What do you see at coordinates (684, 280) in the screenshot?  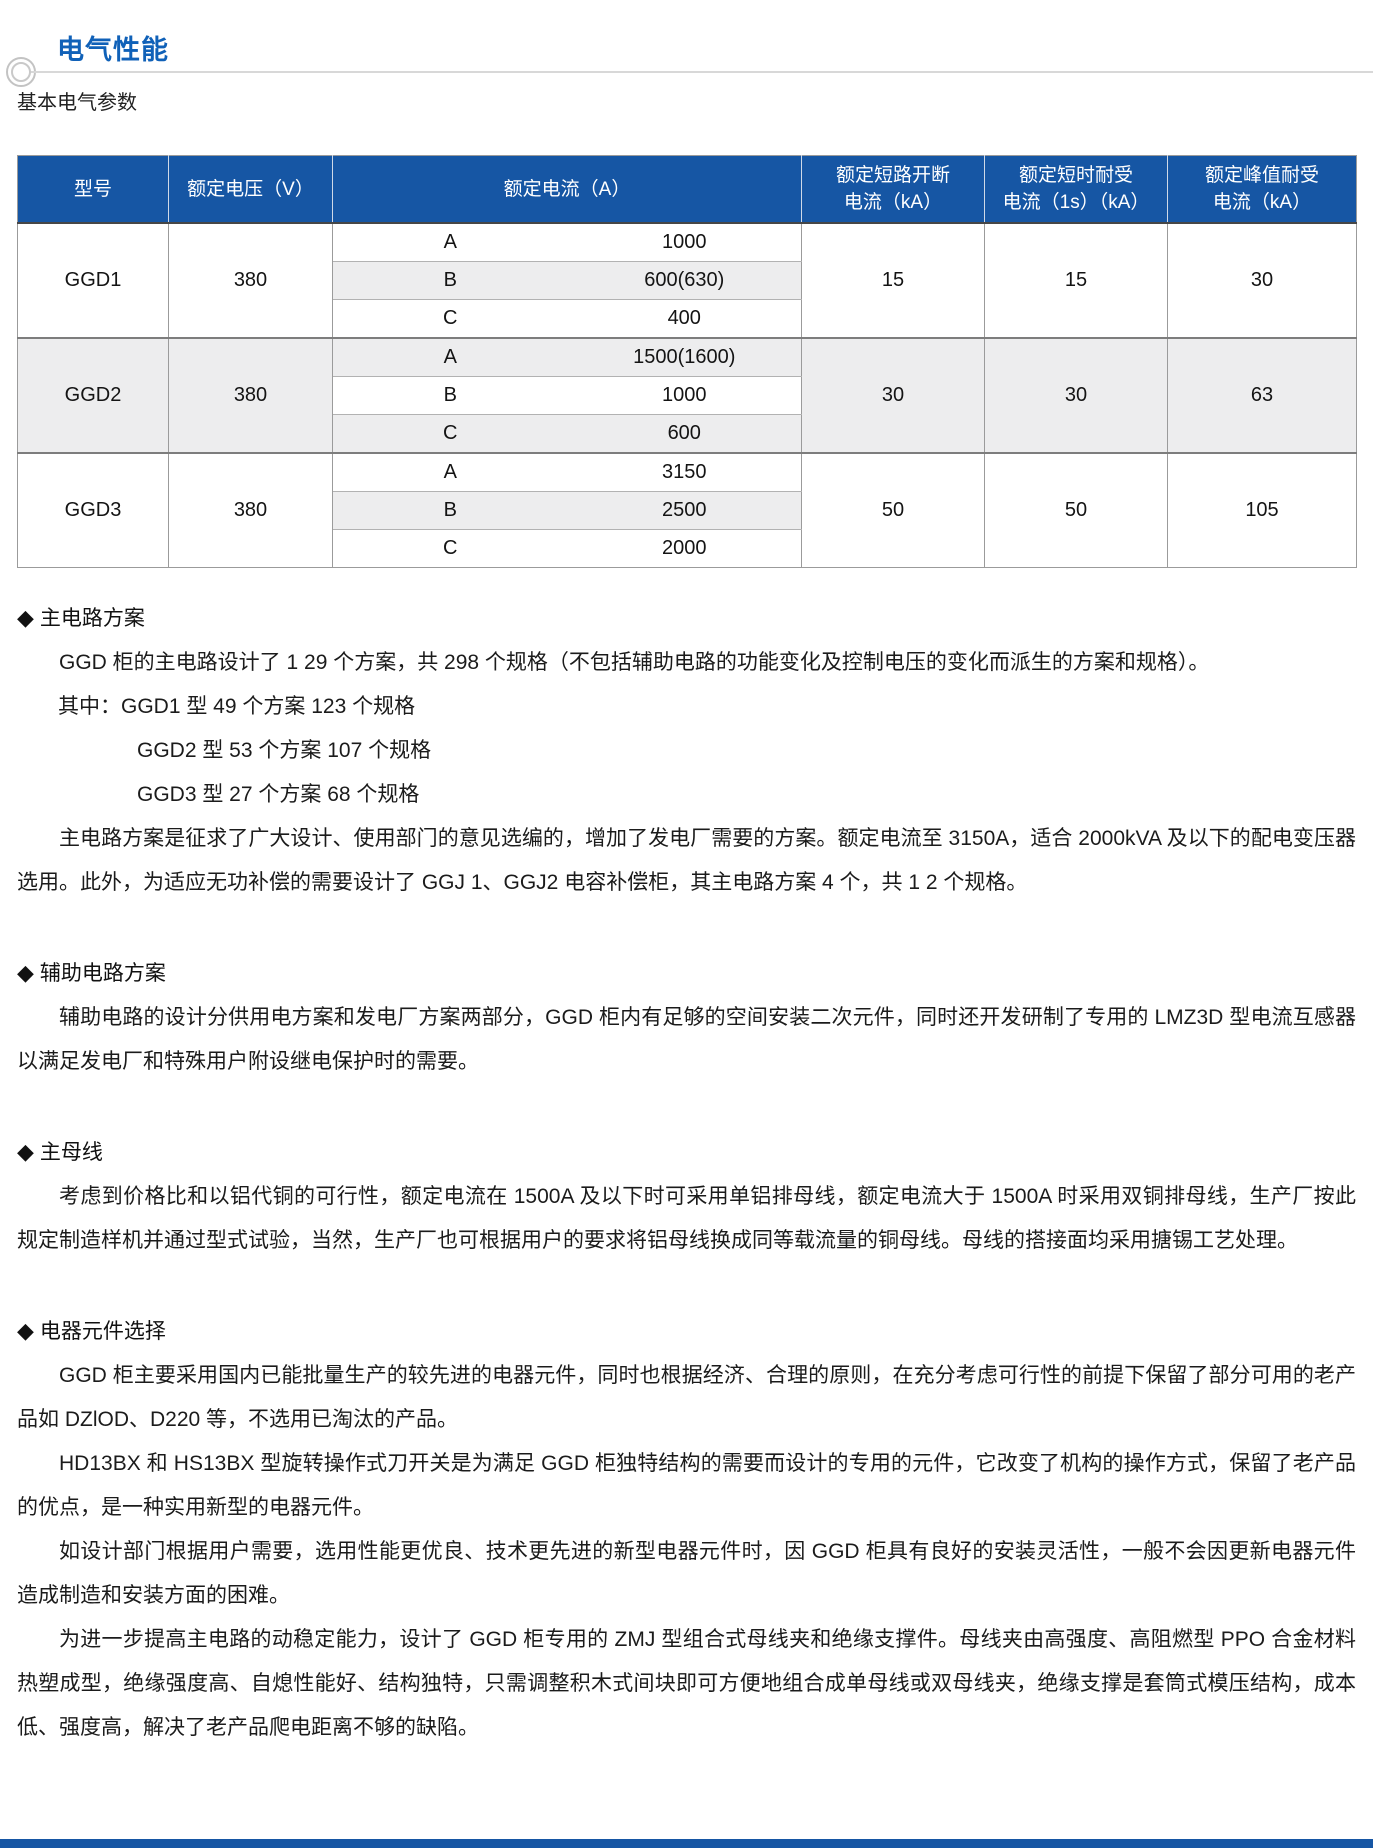 I see `current-value-cell: 600(630)` at bounding box center [684, 280].